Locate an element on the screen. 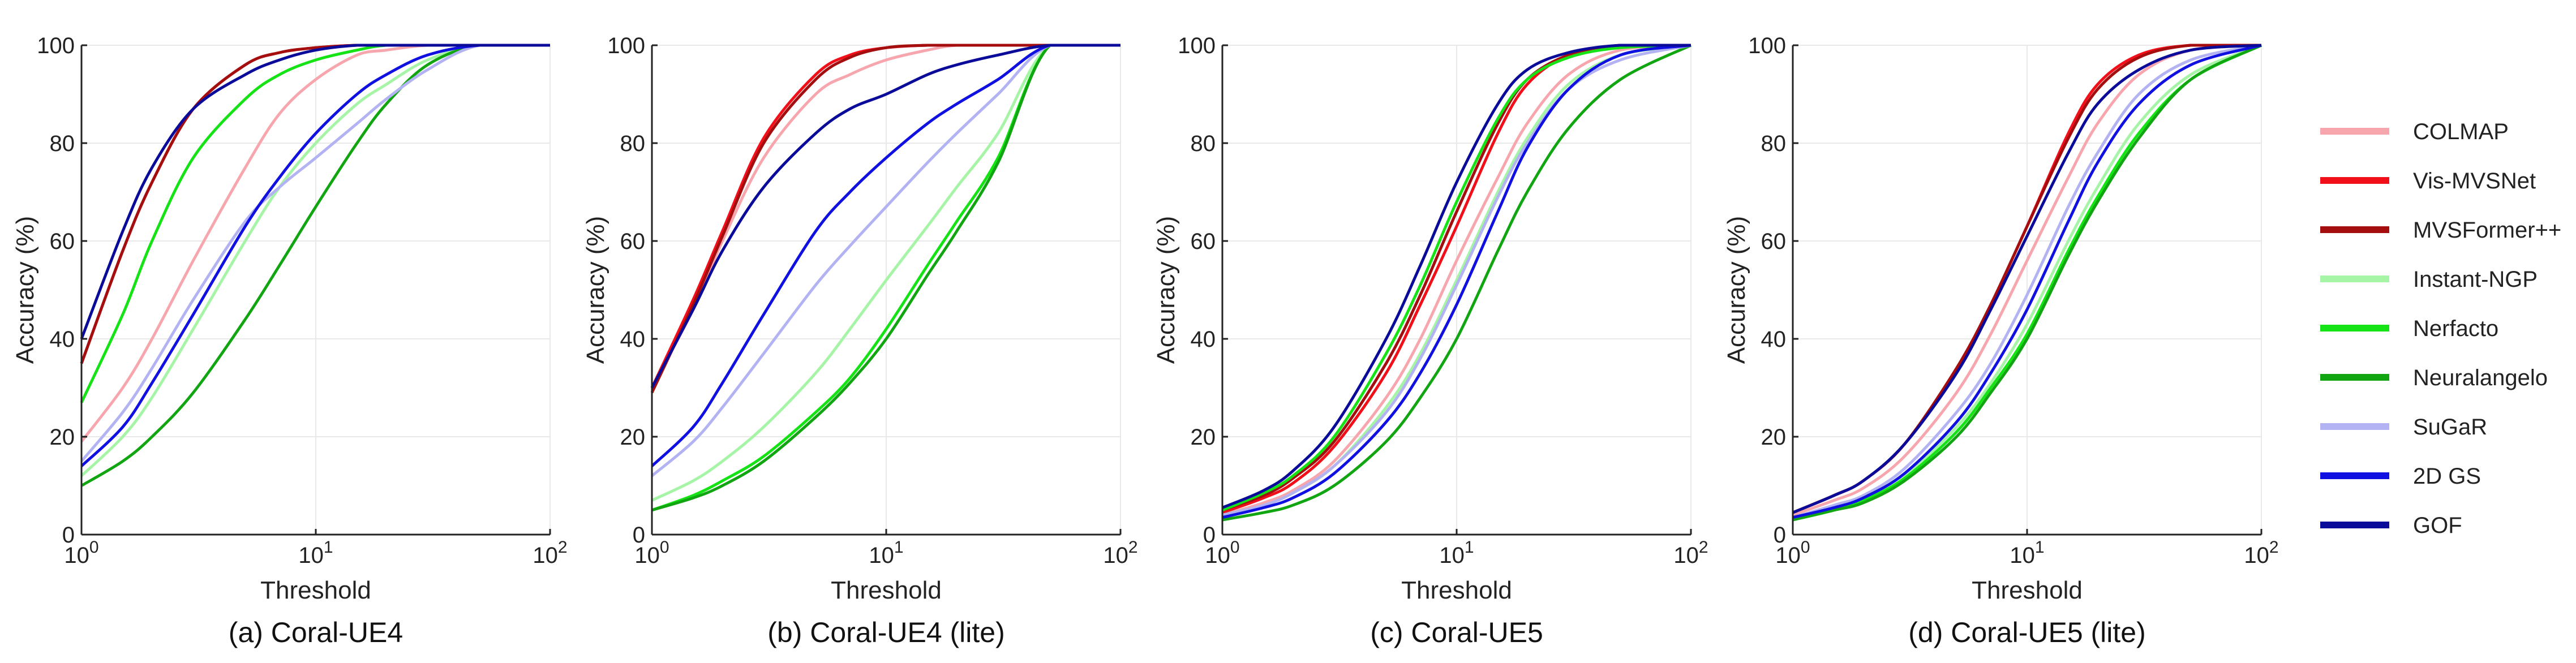  legend-label: COLMAP is located at coordinates (2461, 131).